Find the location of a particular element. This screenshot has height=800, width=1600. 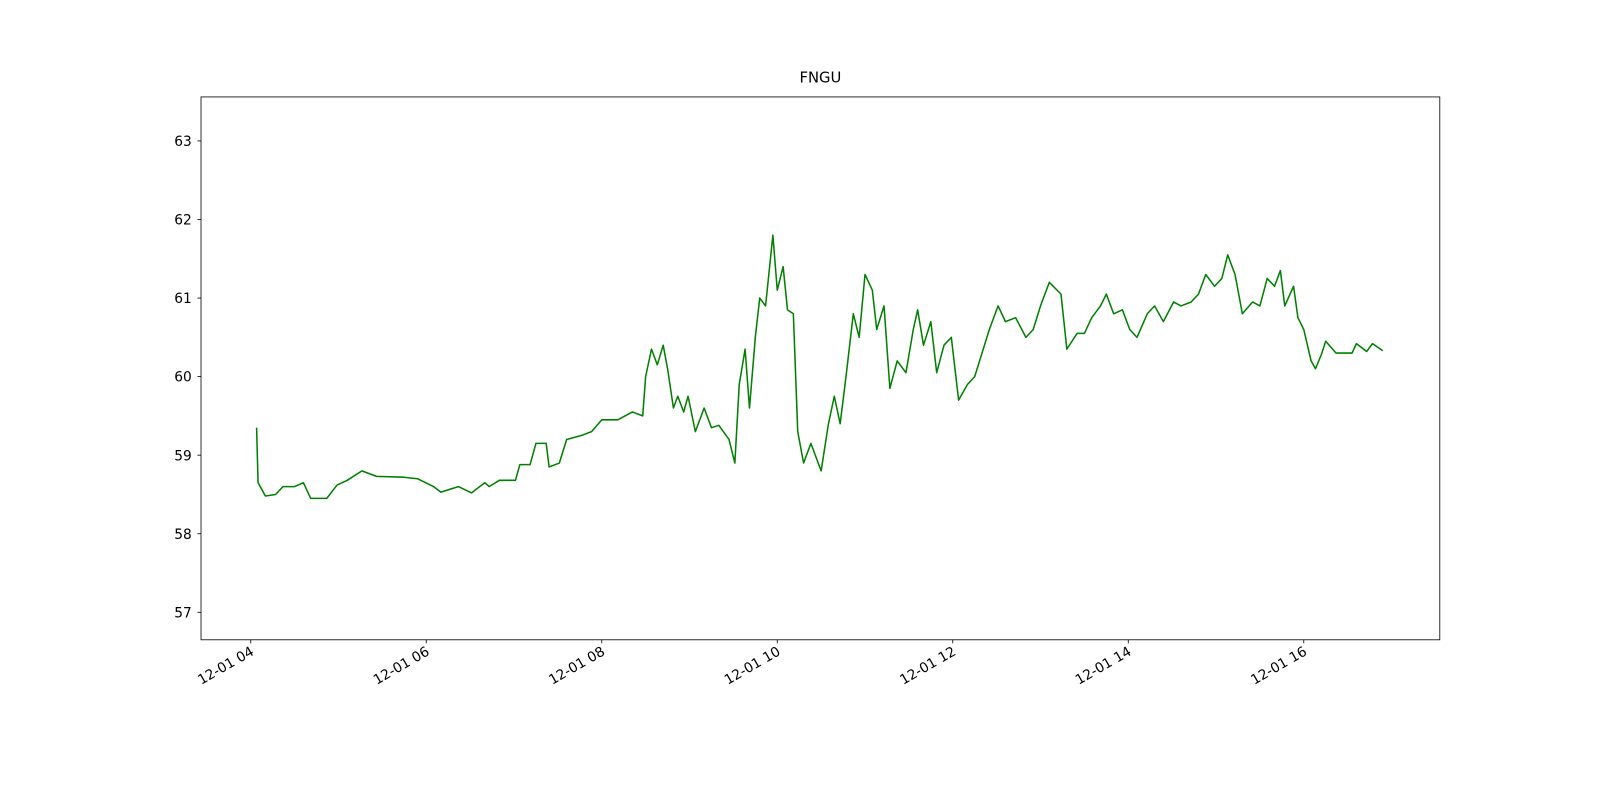

y-tick-label: 62 is located at coordinates (183, 221).